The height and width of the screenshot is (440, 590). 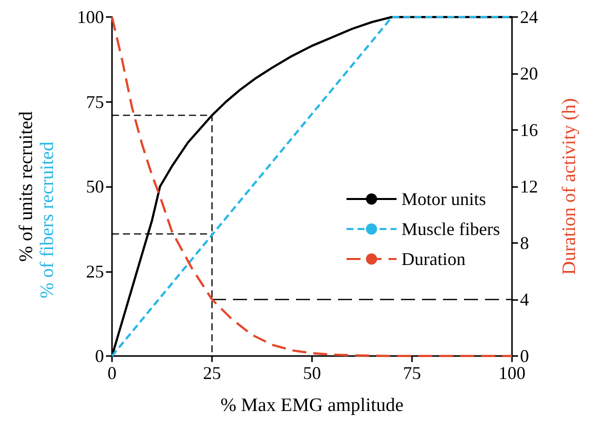 What do you see at coordinates (26, 186) in the screenshot?
I see `y-axis-title: % of units recruited` at bounding box center [26, 186].